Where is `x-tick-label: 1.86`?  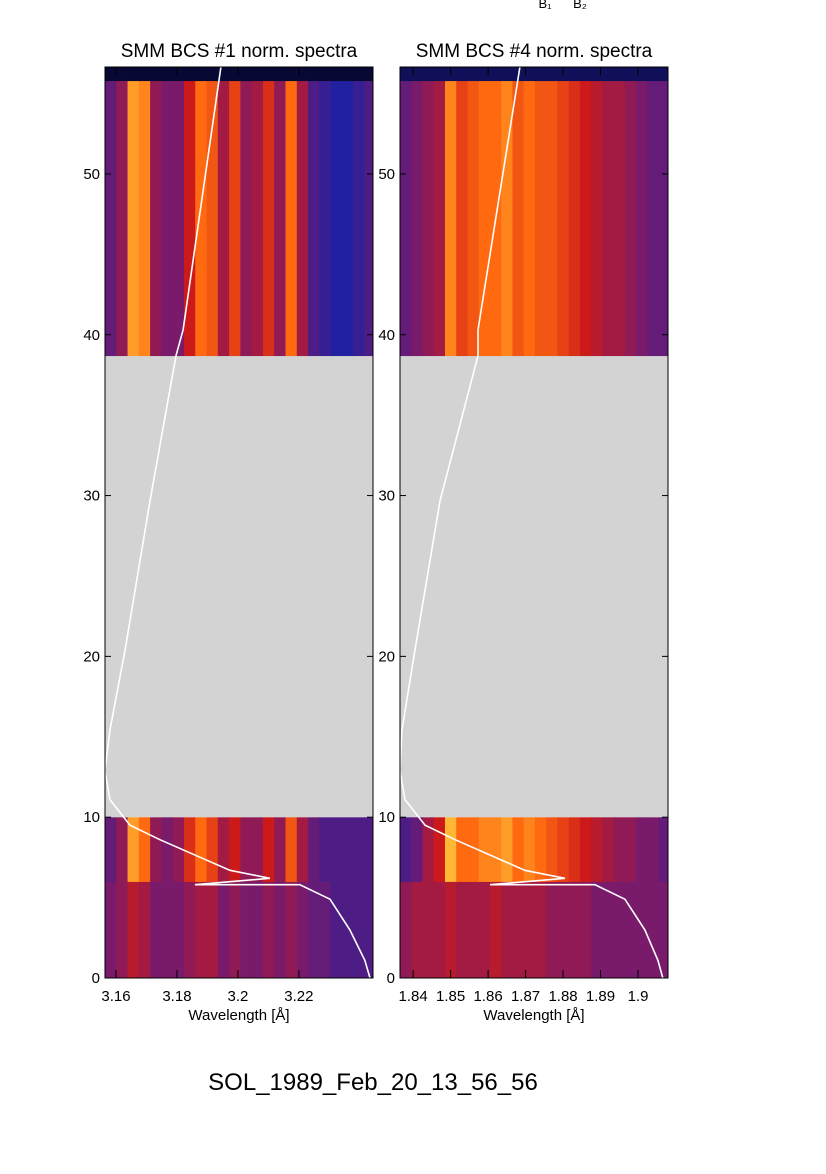 x-tick-label: 1.86 is located at coordinates (487, 996).